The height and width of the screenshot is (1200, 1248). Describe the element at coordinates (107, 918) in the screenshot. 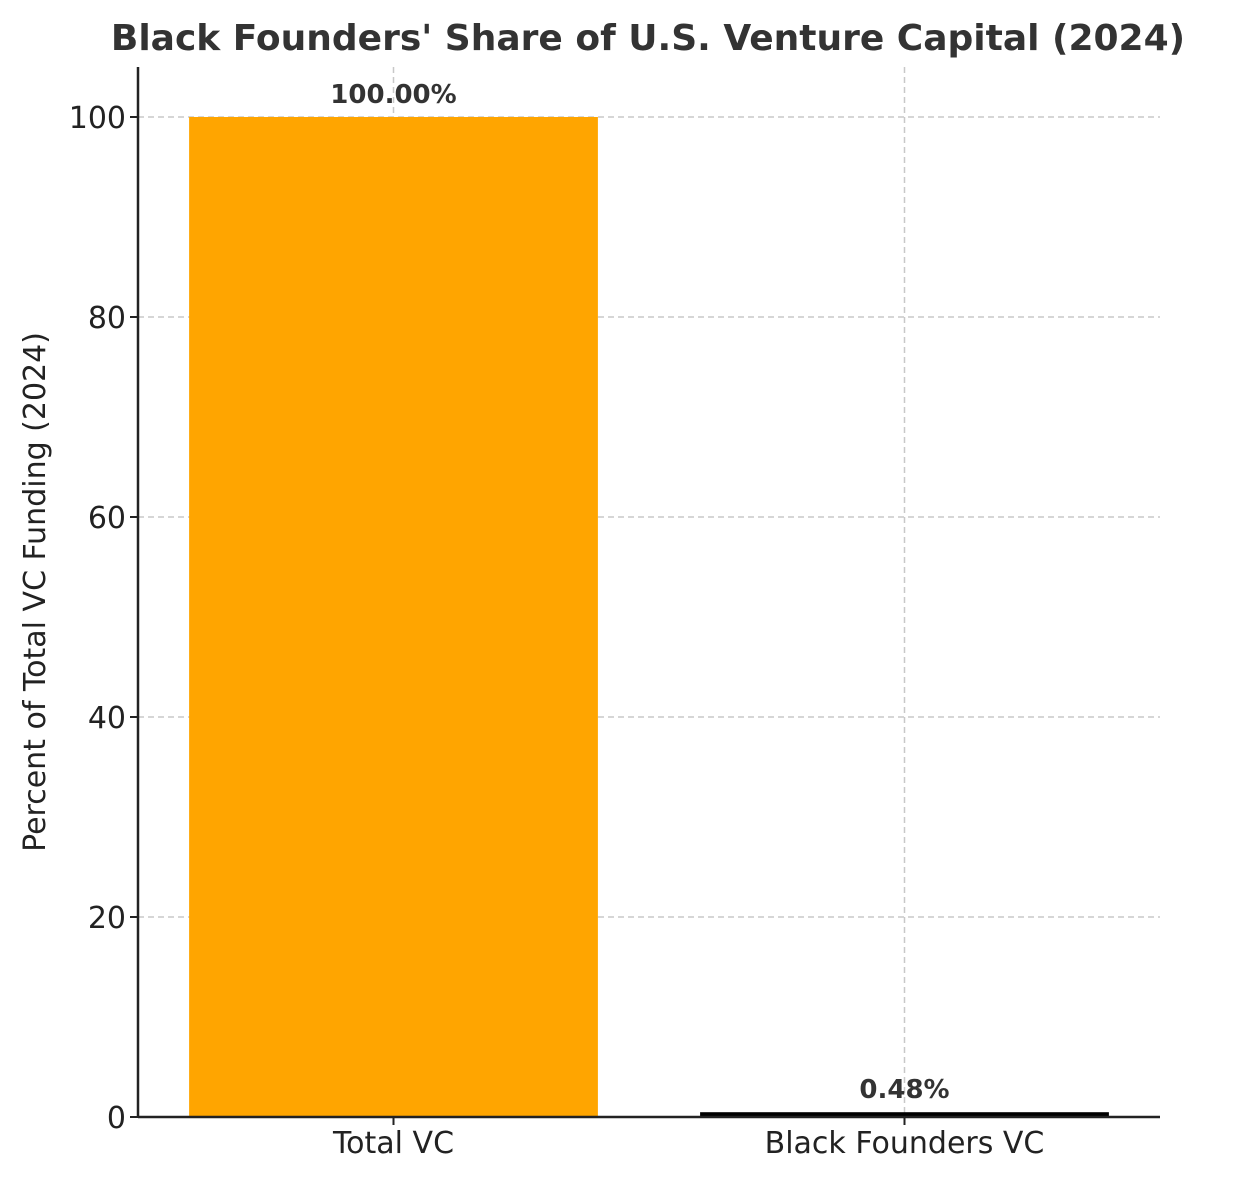

I see `y-tick-label: 20` at that location.